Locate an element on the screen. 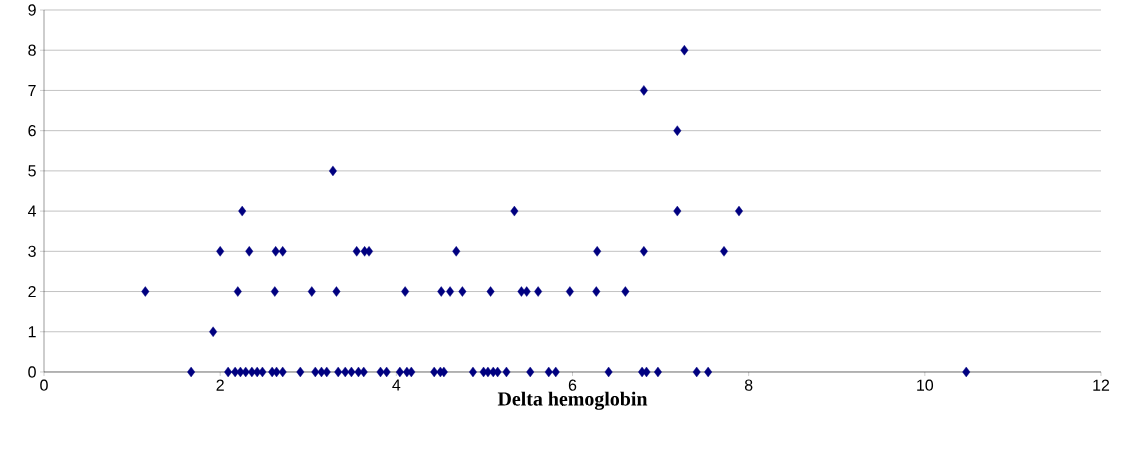  y-tick-label: 1 is located at coordinates (32, 332).